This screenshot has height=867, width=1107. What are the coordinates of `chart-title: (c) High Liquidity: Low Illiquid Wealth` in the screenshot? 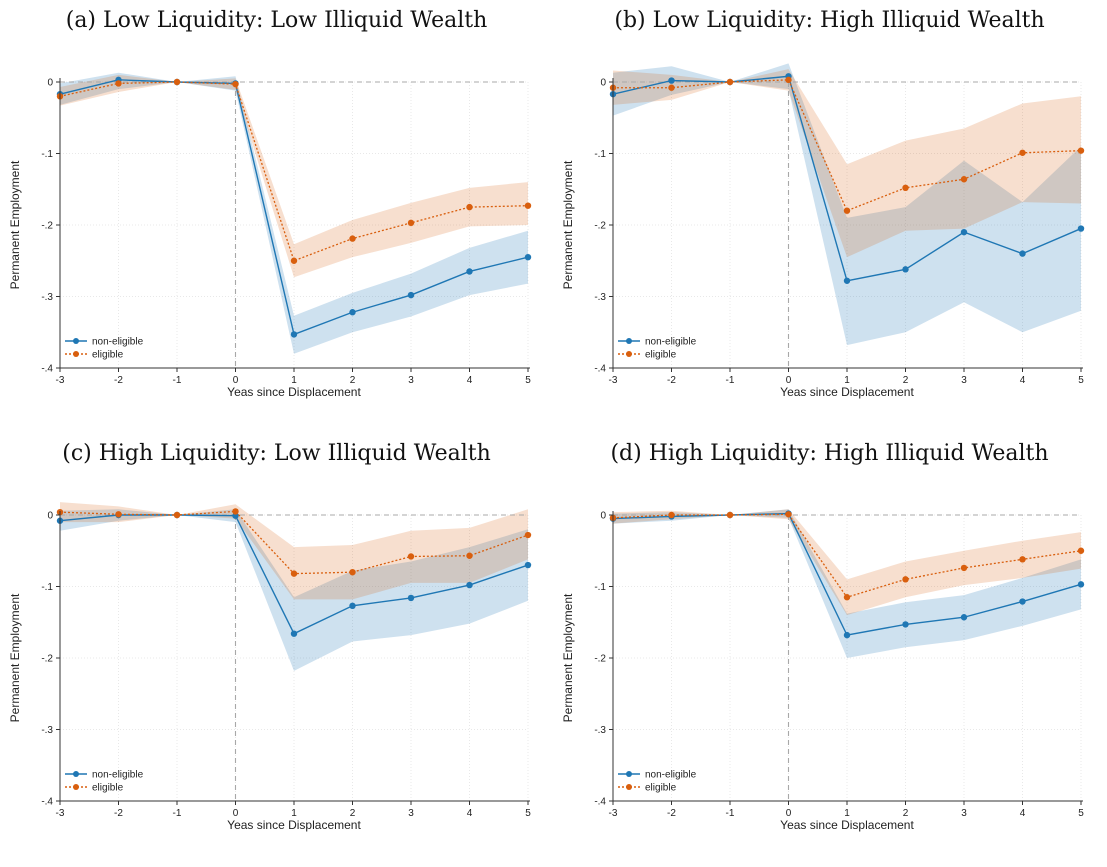 It's located at (276, 453).